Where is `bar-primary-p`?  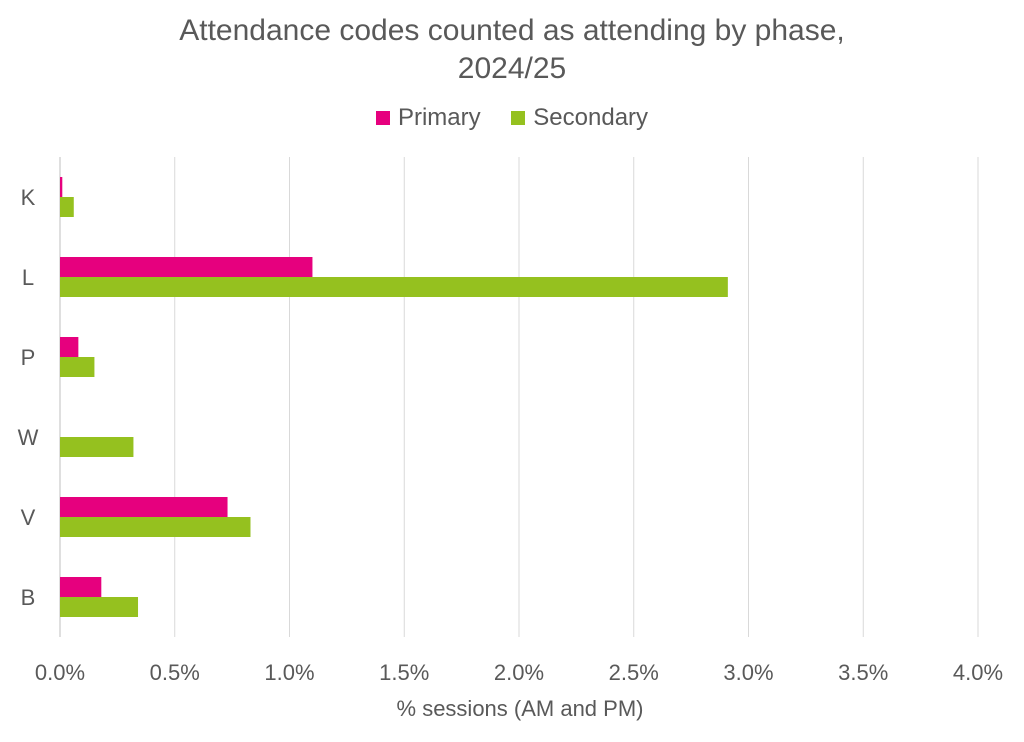
bar-primary-p is located at coordinates (69, 347).